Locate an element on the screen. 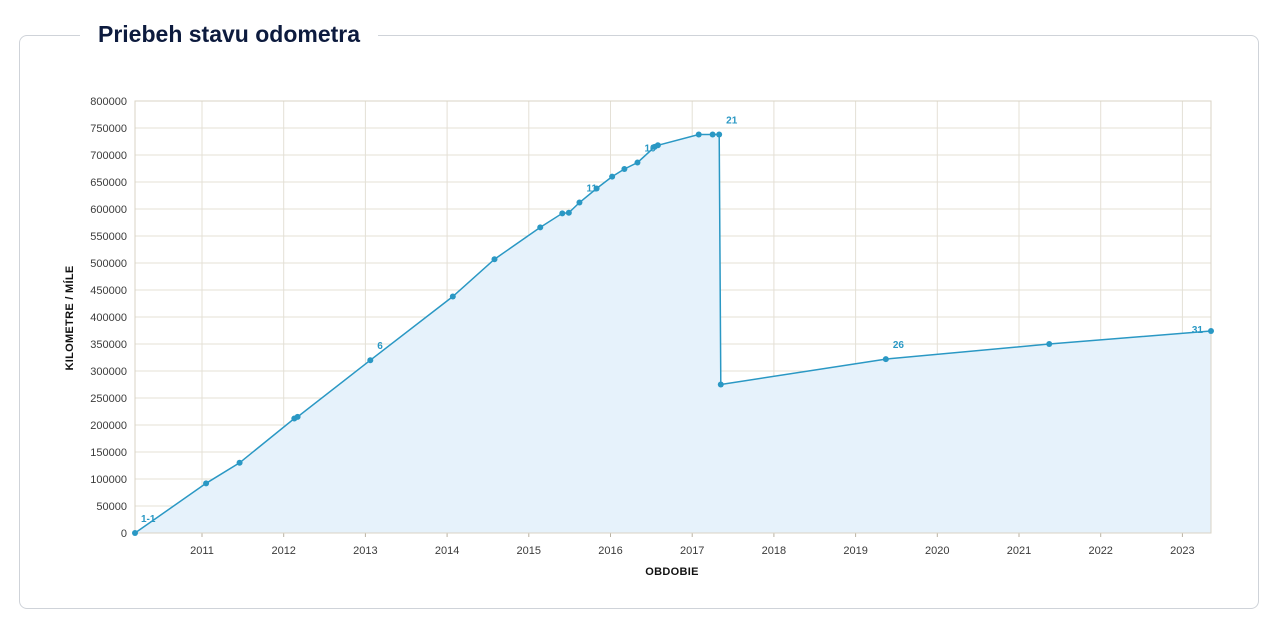 The height and width of the screenshot is (632, 1280). y-tick-label: 700000 is located at coordinates (108, 156).